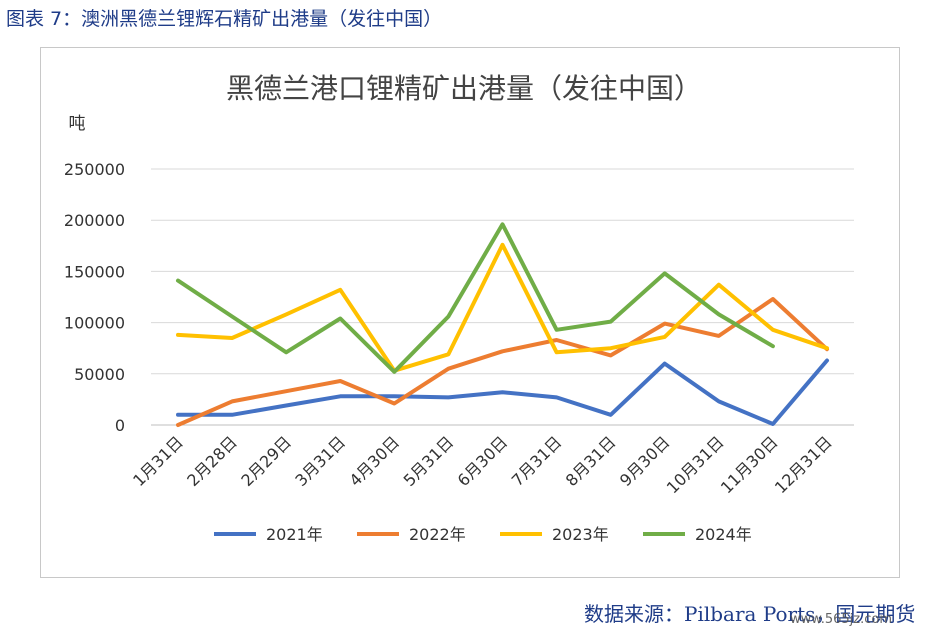 This screenshot has height=632, width=939. Describe the element at coordinates (580, 534) in the screenshot. I see `legend-label: 2023年` at that location.